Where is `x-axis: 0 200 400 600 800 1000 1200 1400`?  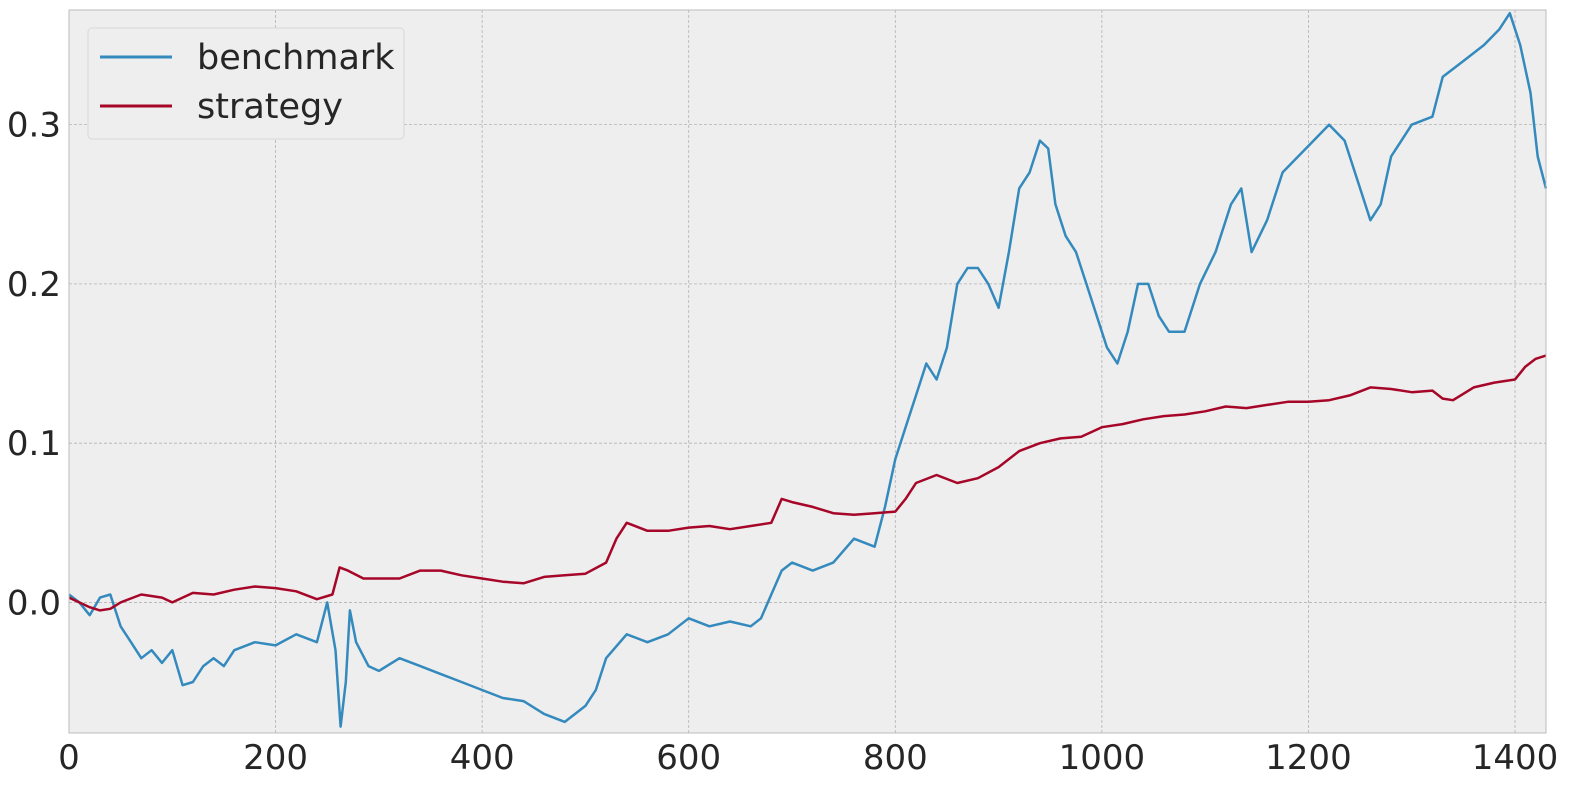
x-axis: 0 200 400 600 800 1000 1200 1400 is located at coordinates (808, 758).